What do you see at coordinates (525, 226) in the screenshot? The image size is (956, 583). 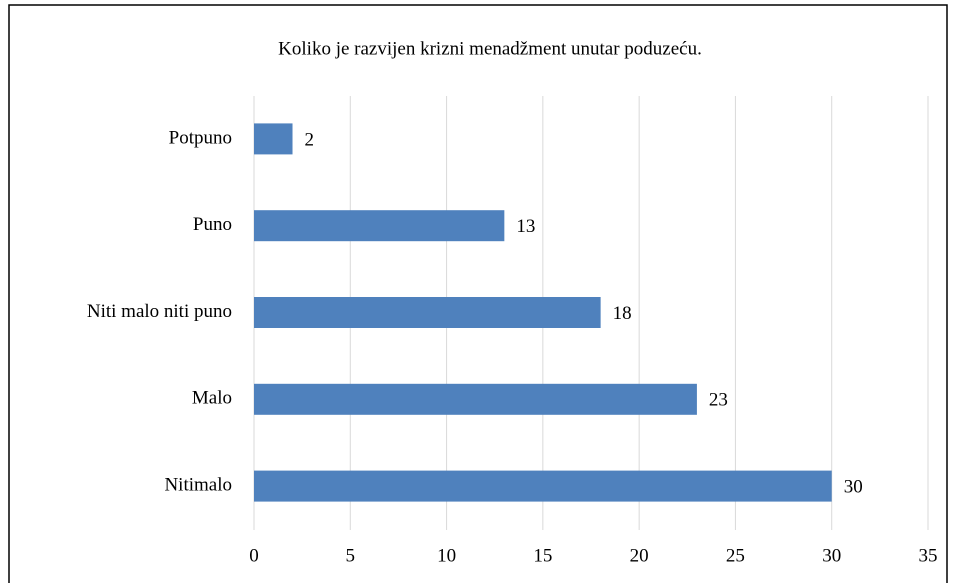 I see `data-label: 13` at bounding box center [525, 226].